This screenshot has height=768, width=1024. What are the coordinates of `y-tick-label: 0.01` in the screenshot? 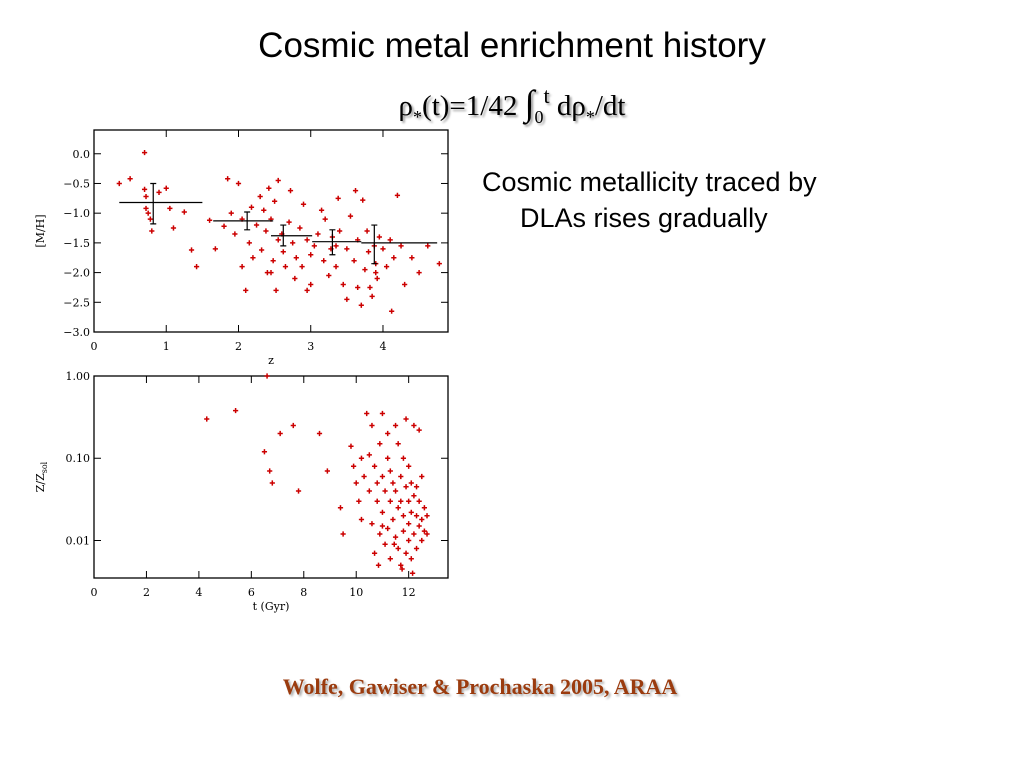 It's located at (78, 540).